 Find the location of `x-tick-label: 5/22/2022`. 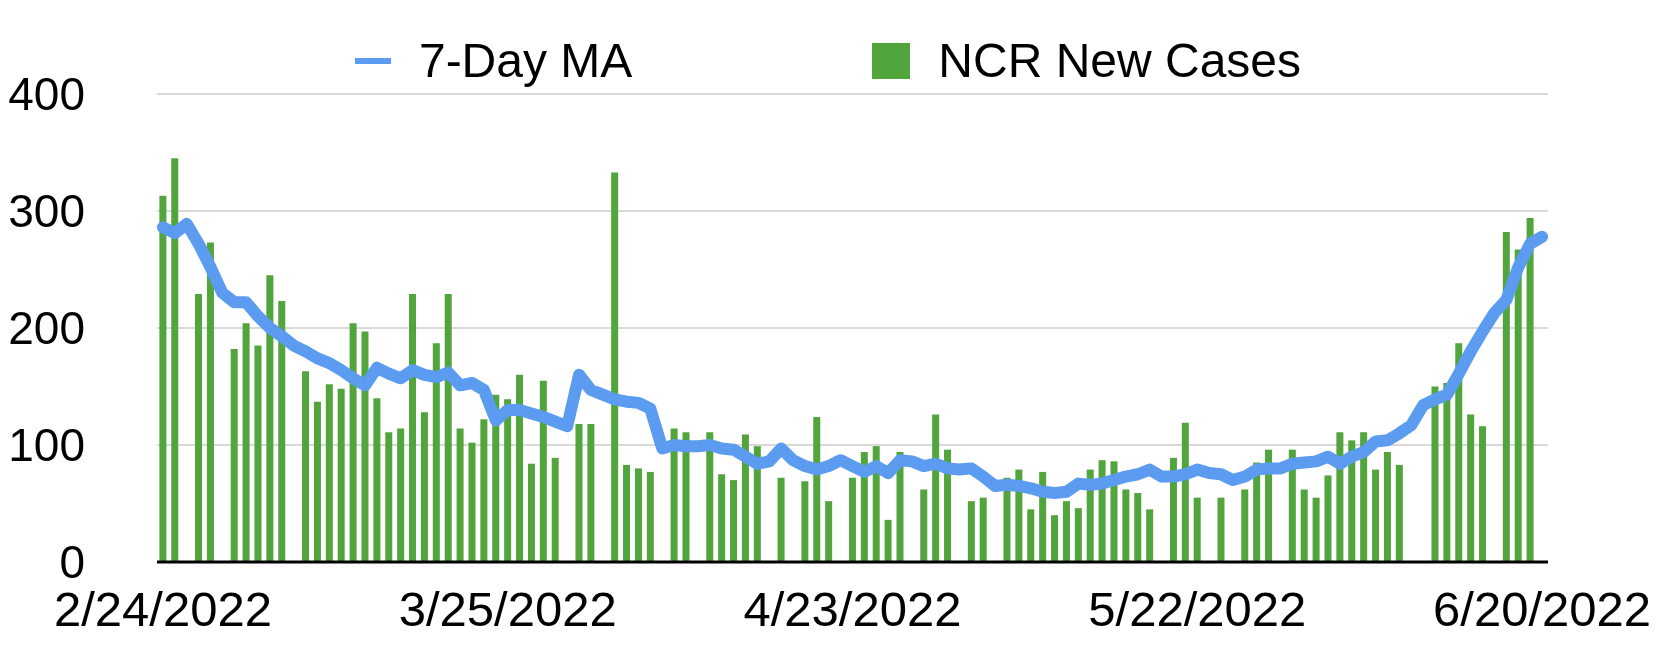

x-tick-label: 5/22/2022 is located at coordinates (1197, 608).